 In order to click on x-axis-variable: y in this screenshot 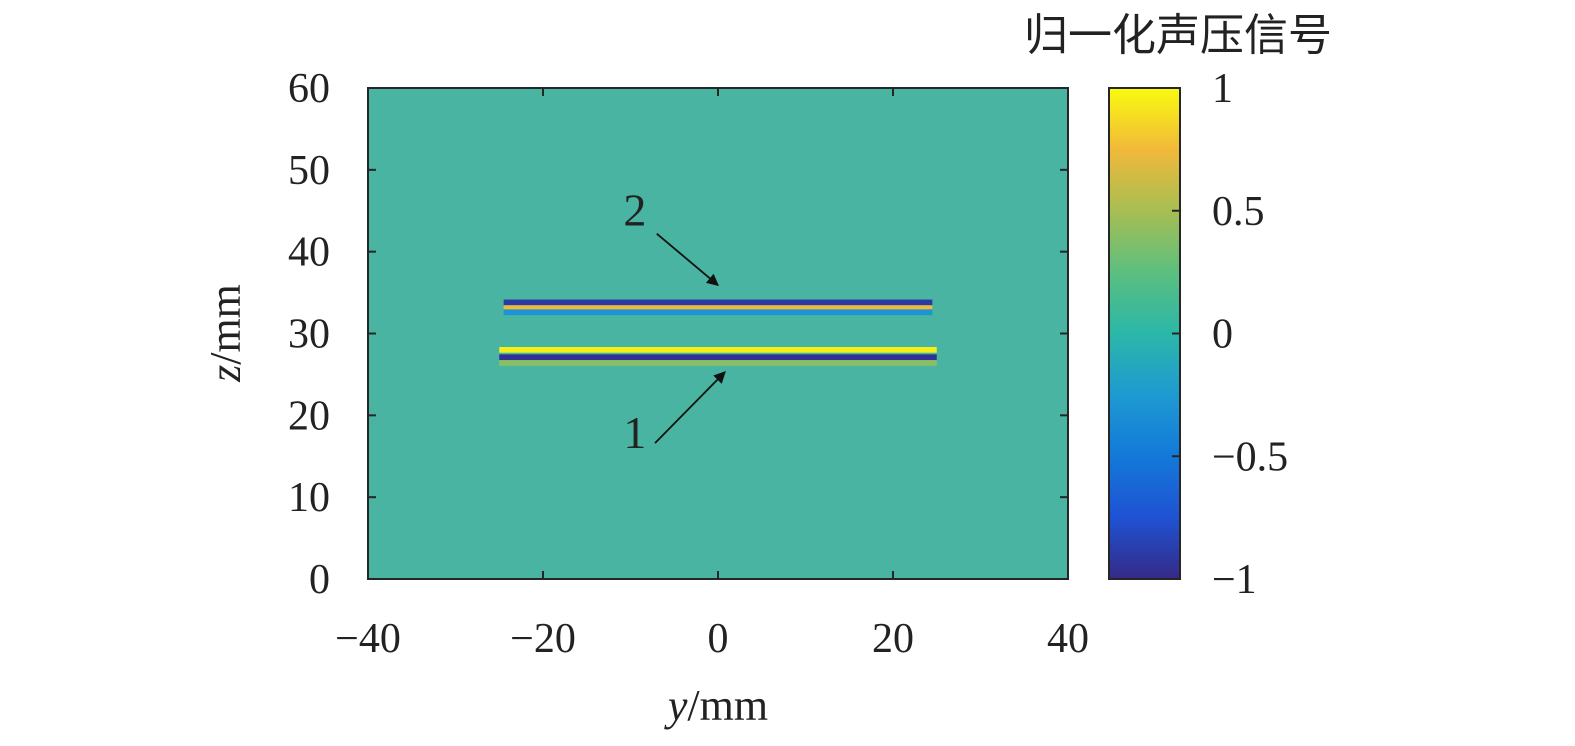, I will do `click(676, 705)`.